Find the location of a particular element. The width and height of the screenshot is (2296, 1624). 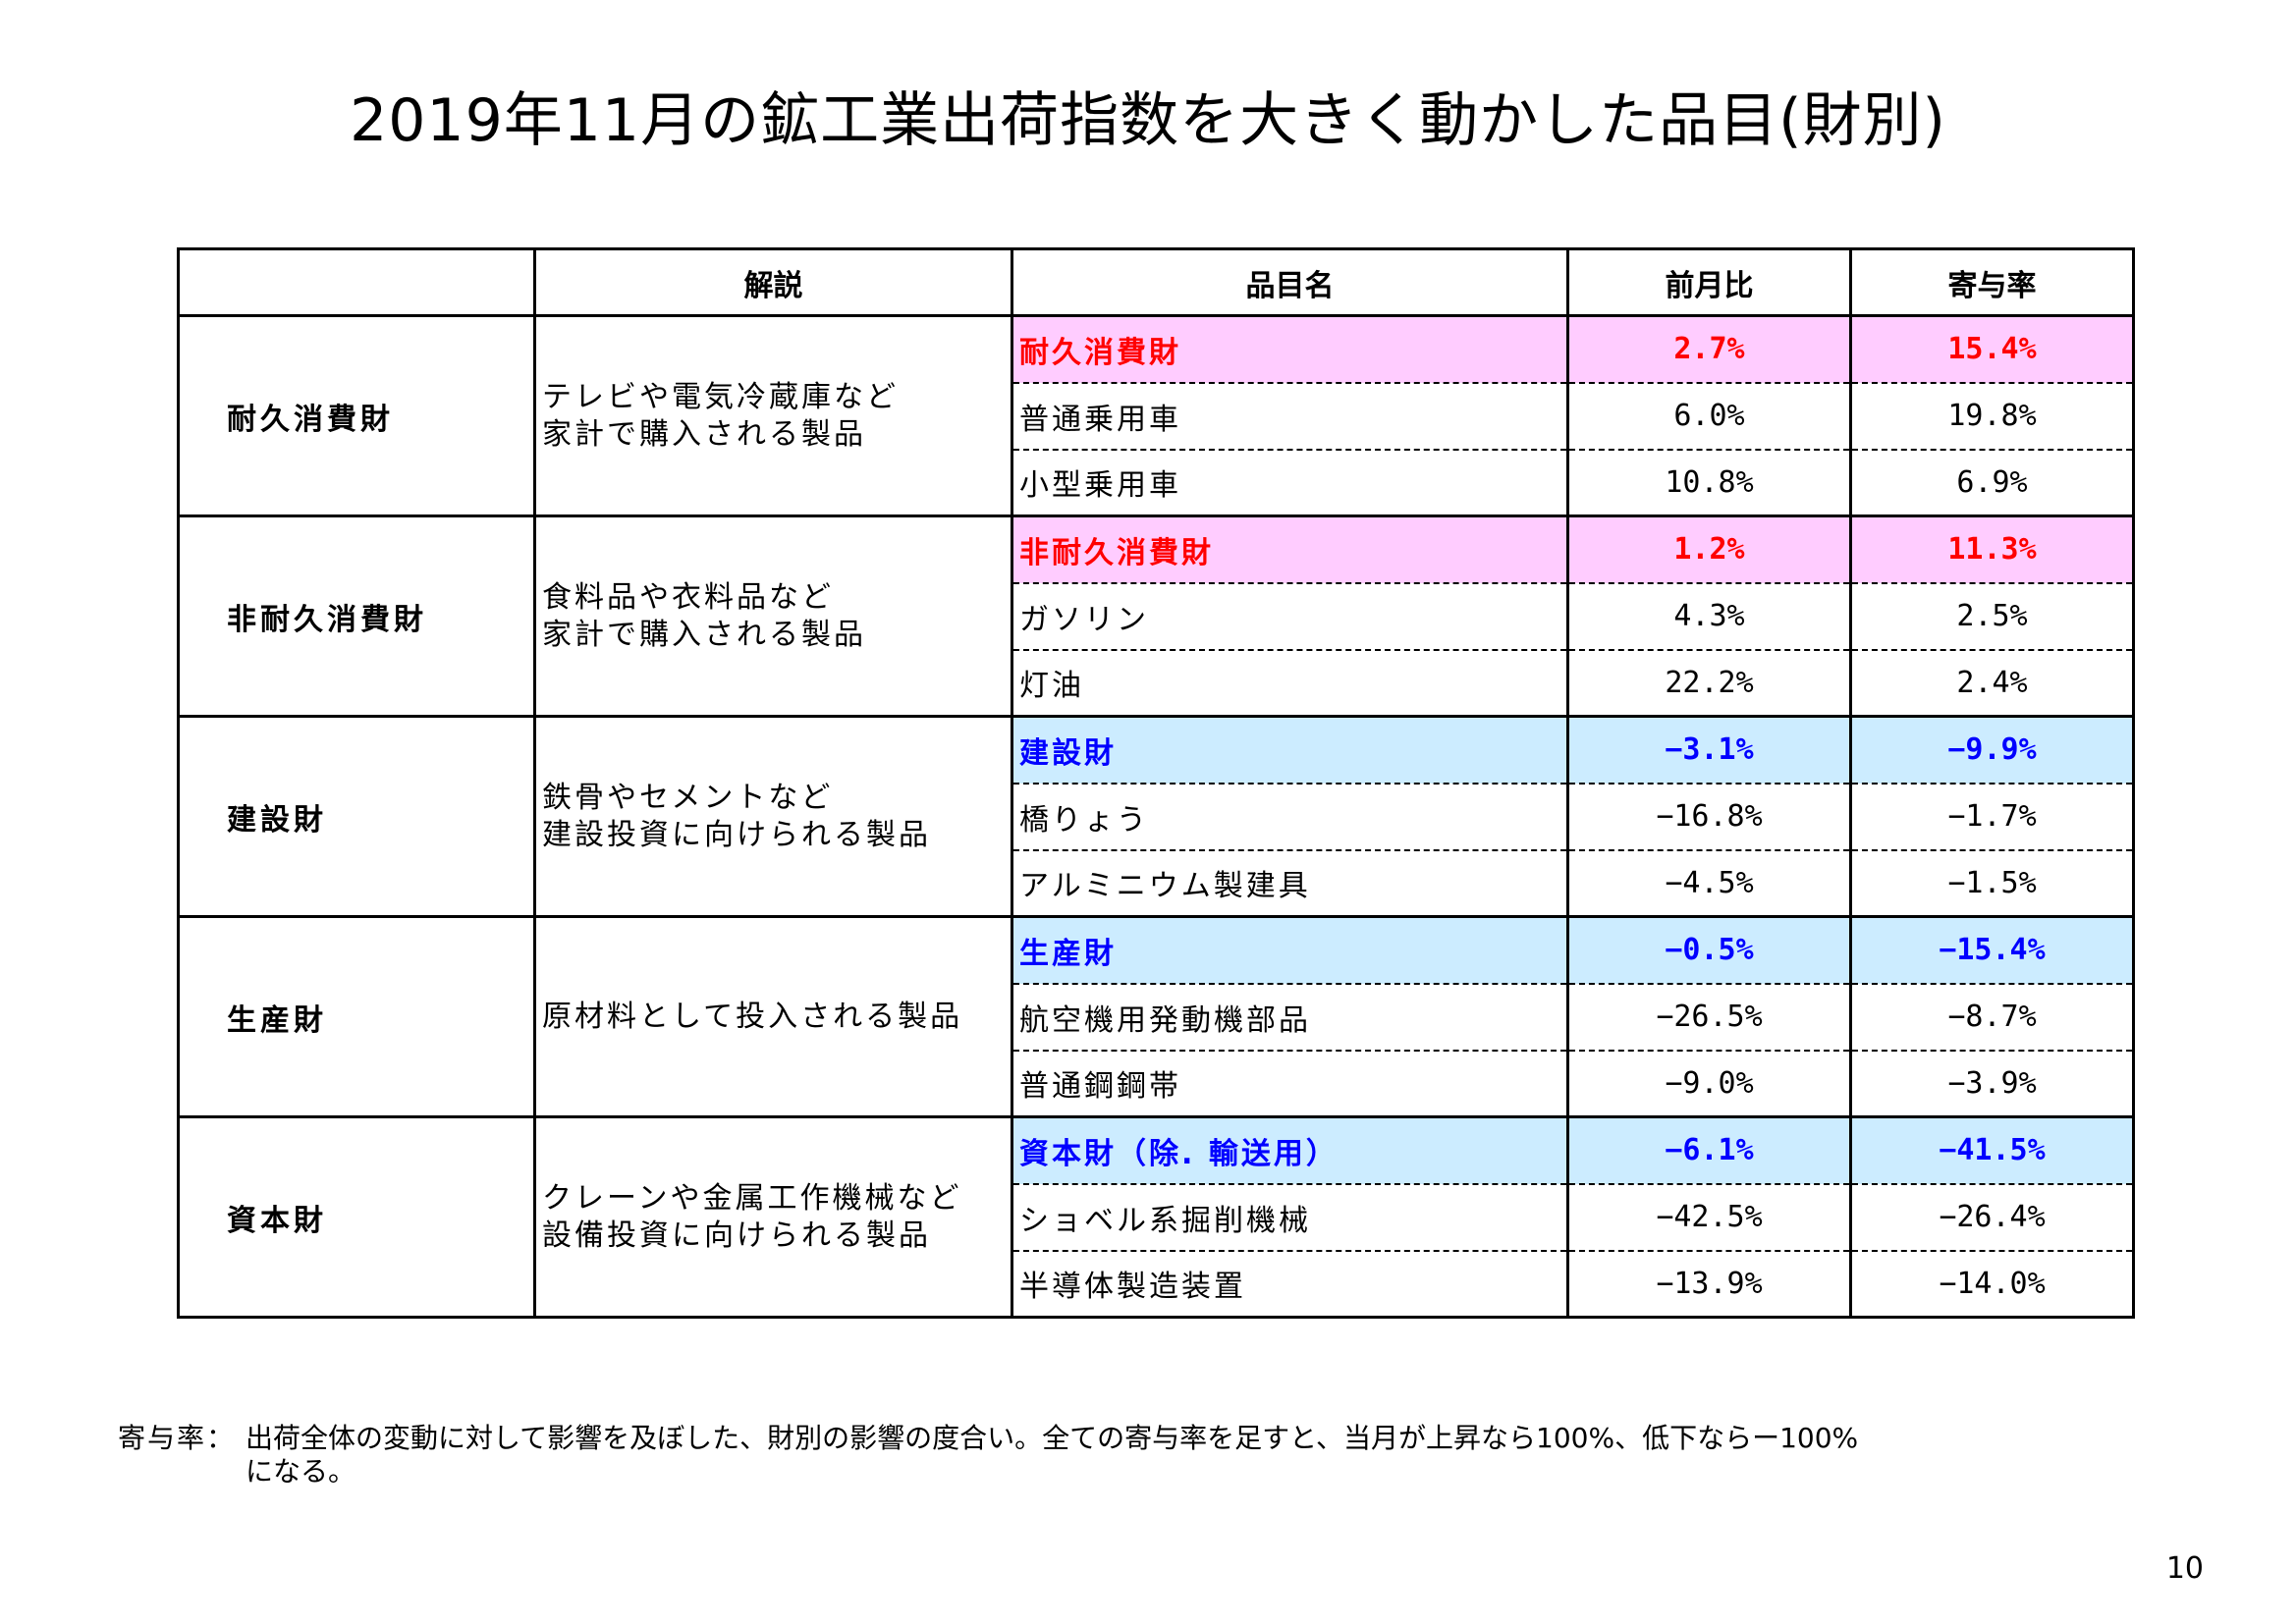

group-name: 資本財 is located at coordinates (356, 1217).